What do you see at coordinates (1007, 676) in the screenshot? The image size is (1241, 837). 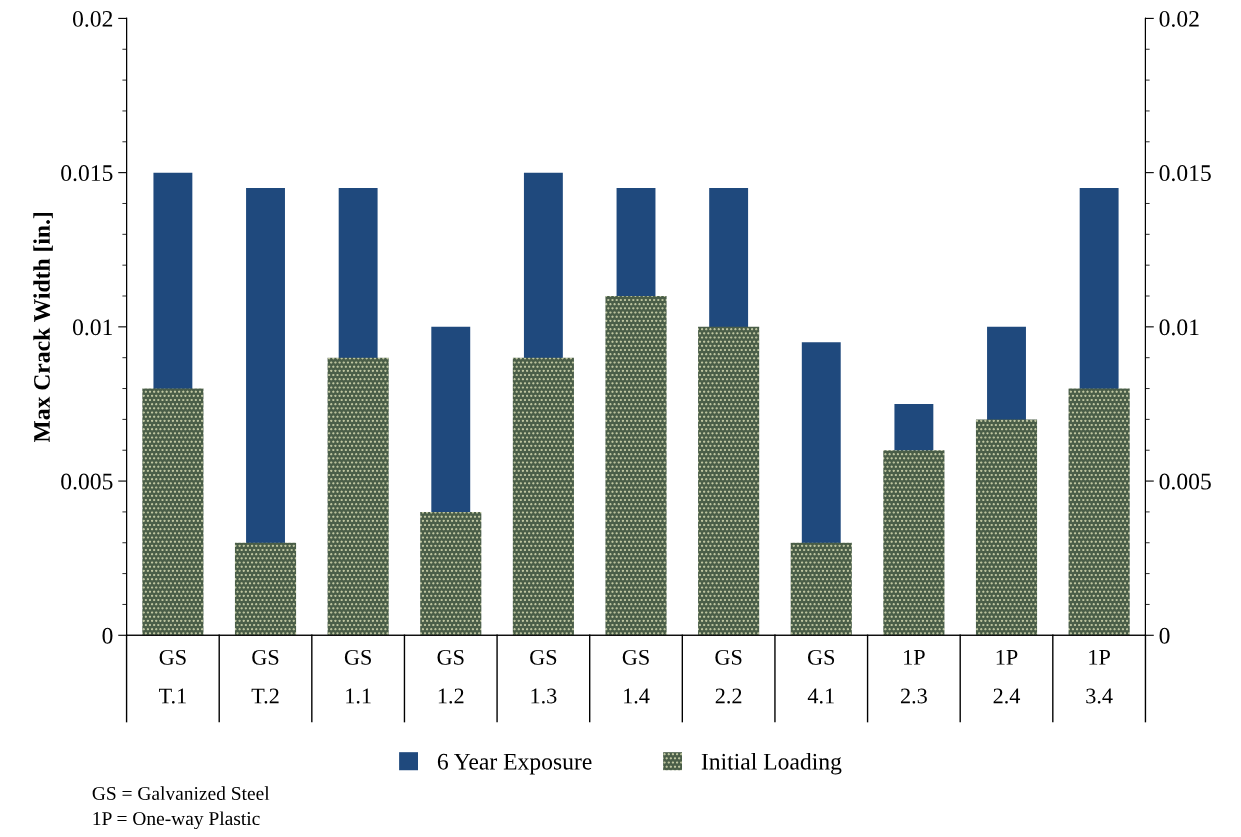 I see `x-tick-label: 1P 2.4` at bounding box center [1007, 676].